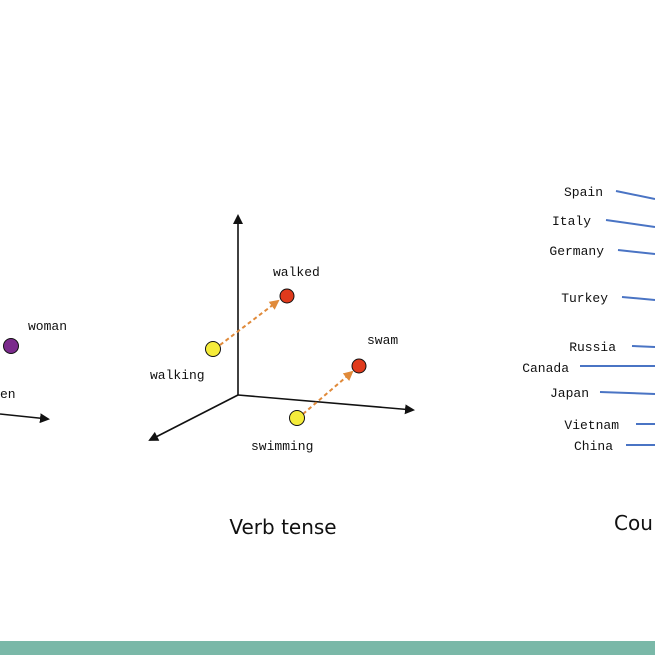  I want to click on country-label-japan: Japan, so click(569, 393).